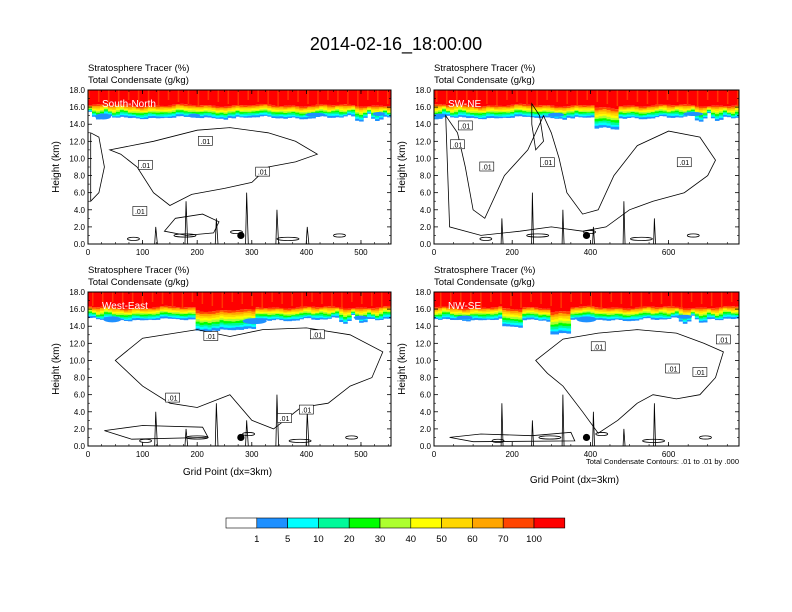 This screenshot has width=792, height=612. What do you see at coordinates (693, 113) in the screenshot?
I see `tracer-blob` at bounding box center [693, 113].